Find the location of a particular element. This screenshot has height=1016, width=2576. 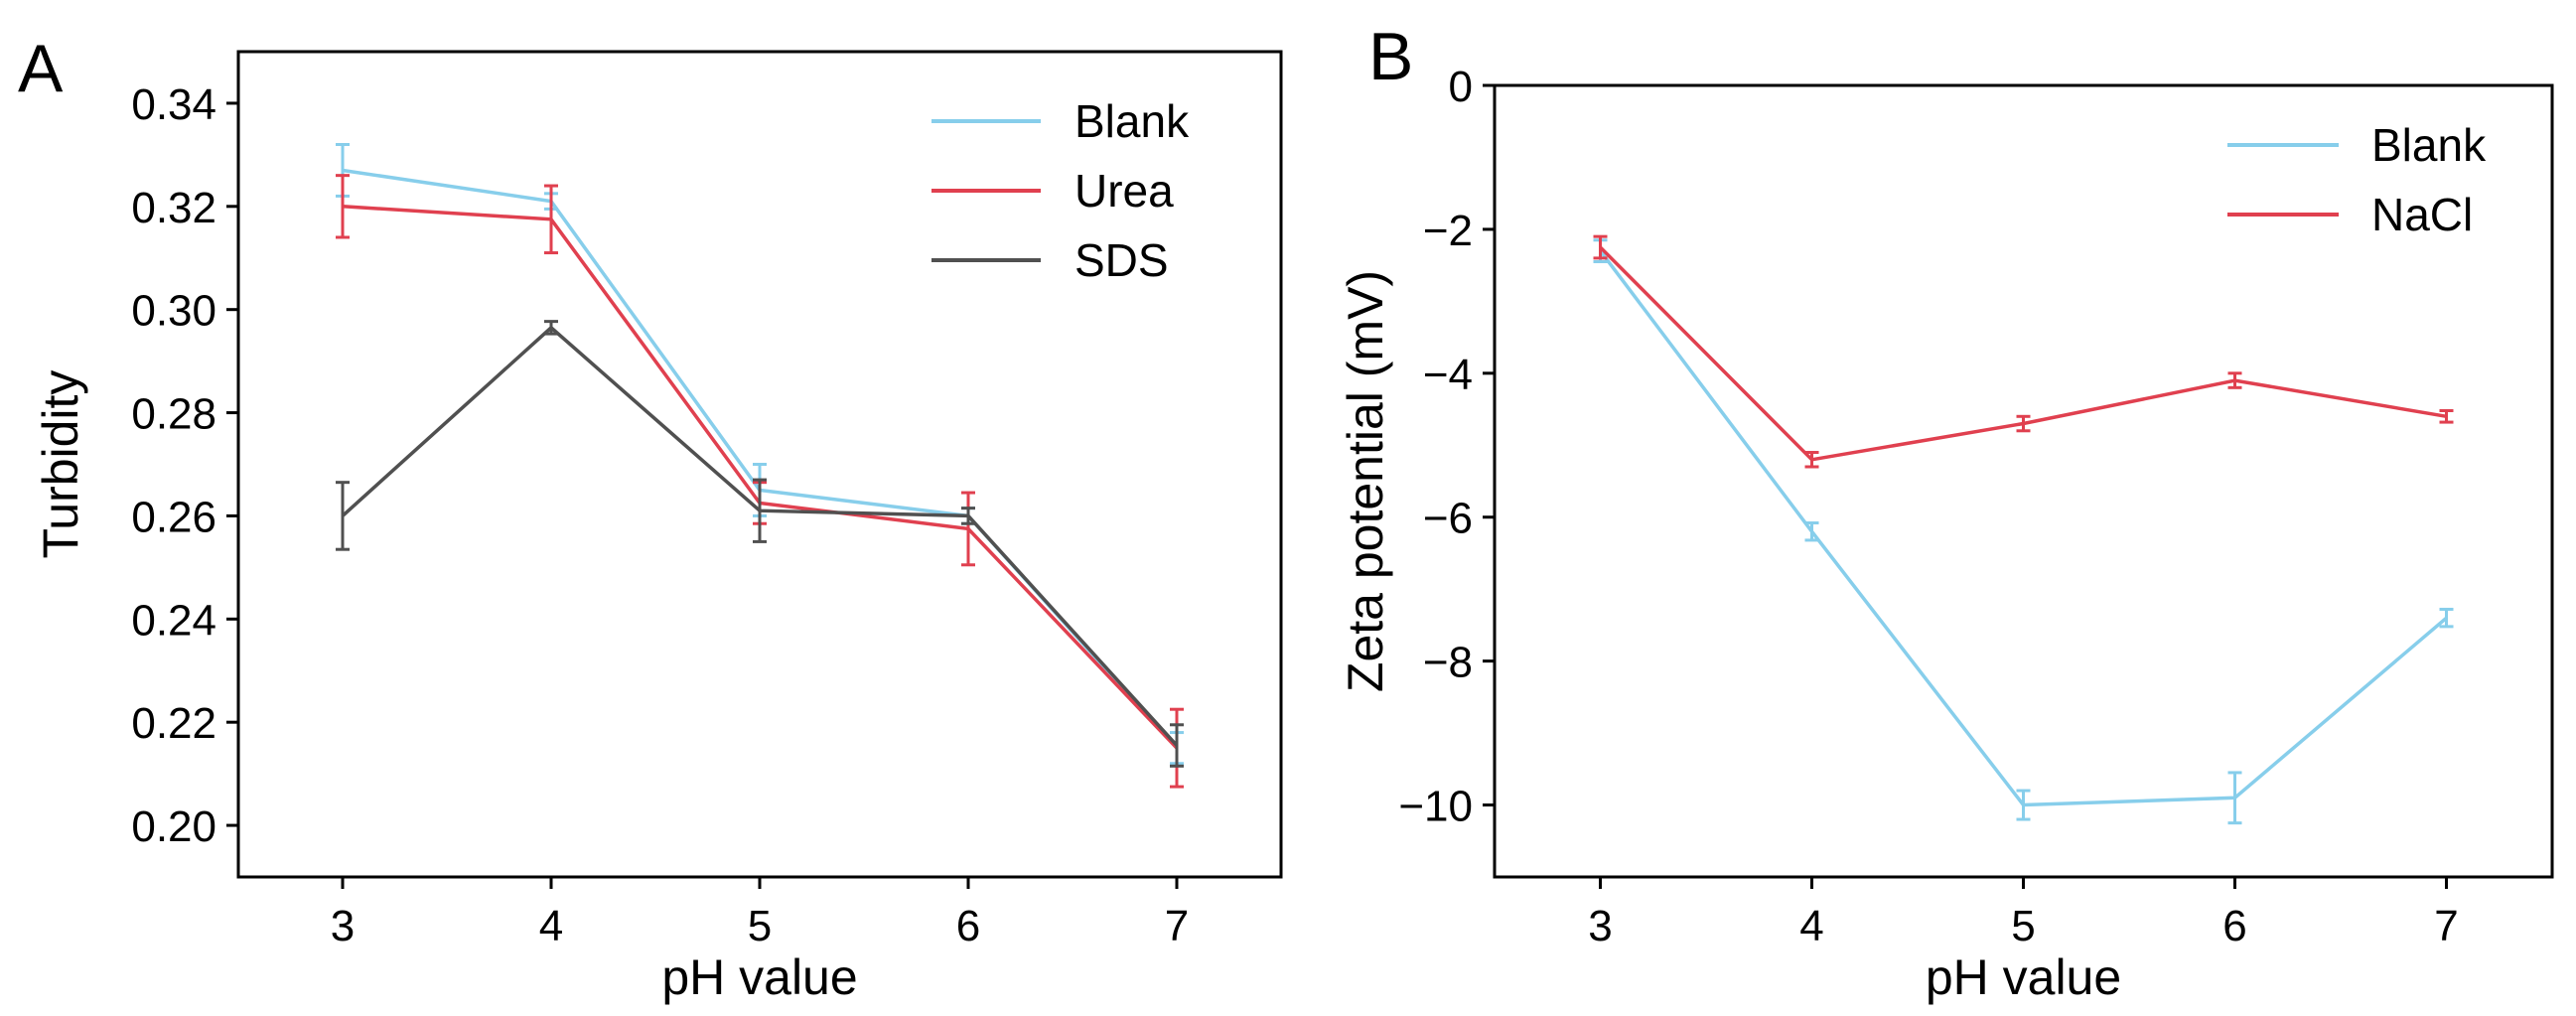

legend-item-nacl: NaCl is located at coordinates (2350, 214).